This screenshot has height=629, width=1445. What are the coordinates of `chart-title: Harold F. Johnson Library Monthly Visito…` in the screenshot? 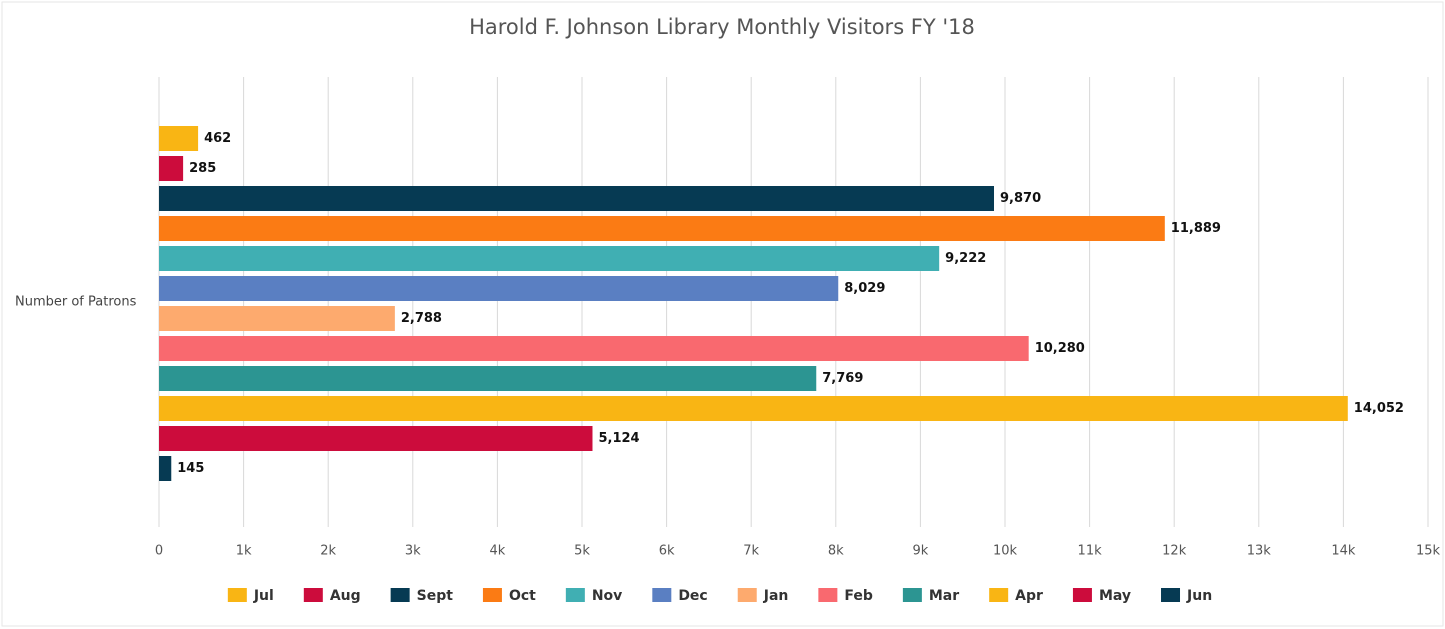 It's located at (722, 27).